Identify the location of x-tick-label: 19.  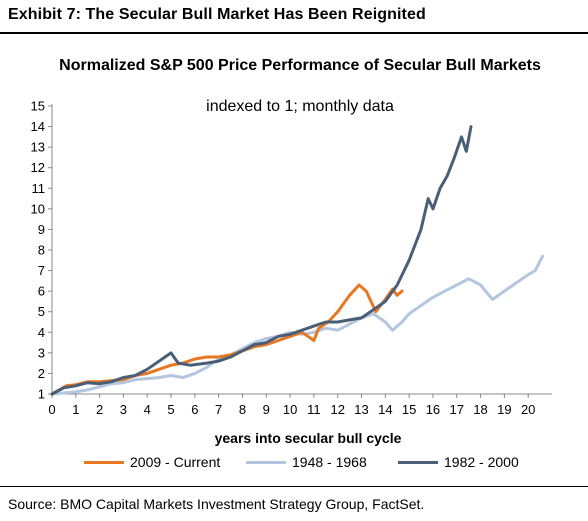
(504, 409).